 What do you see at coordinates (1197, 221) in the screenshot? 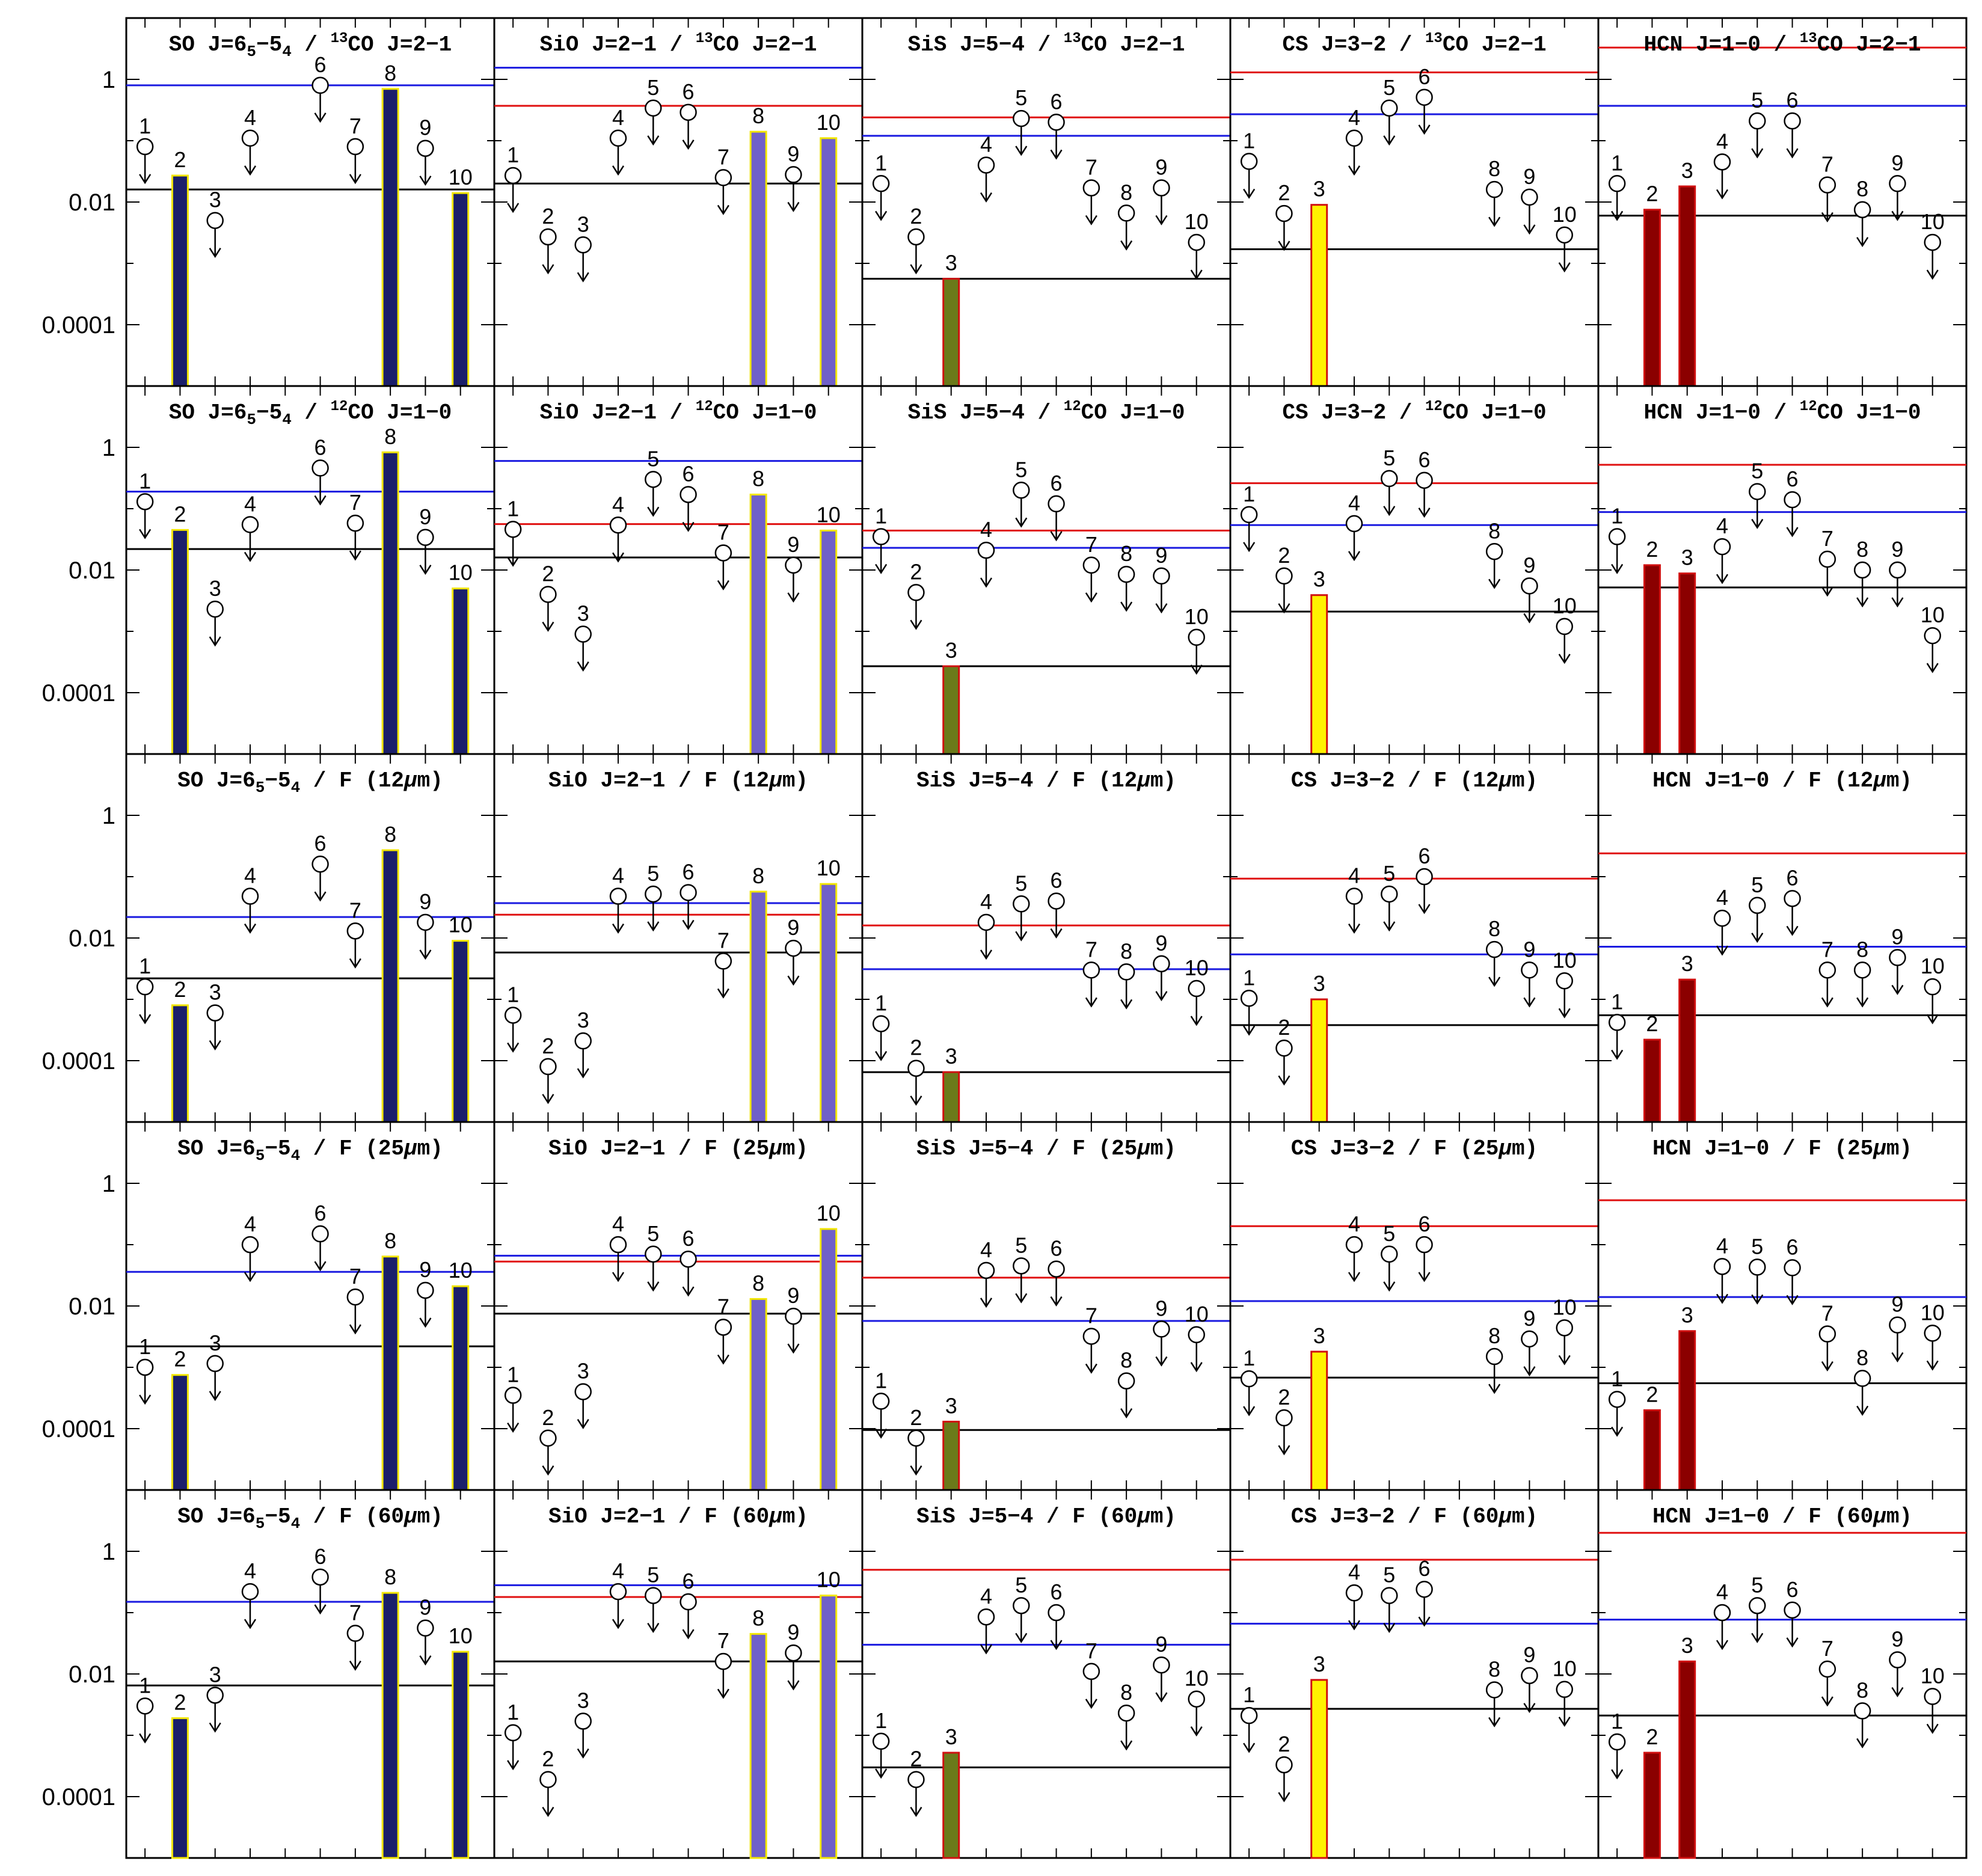
I see `upper-limit-label-10: 10` at bounding box center [1197, 221].